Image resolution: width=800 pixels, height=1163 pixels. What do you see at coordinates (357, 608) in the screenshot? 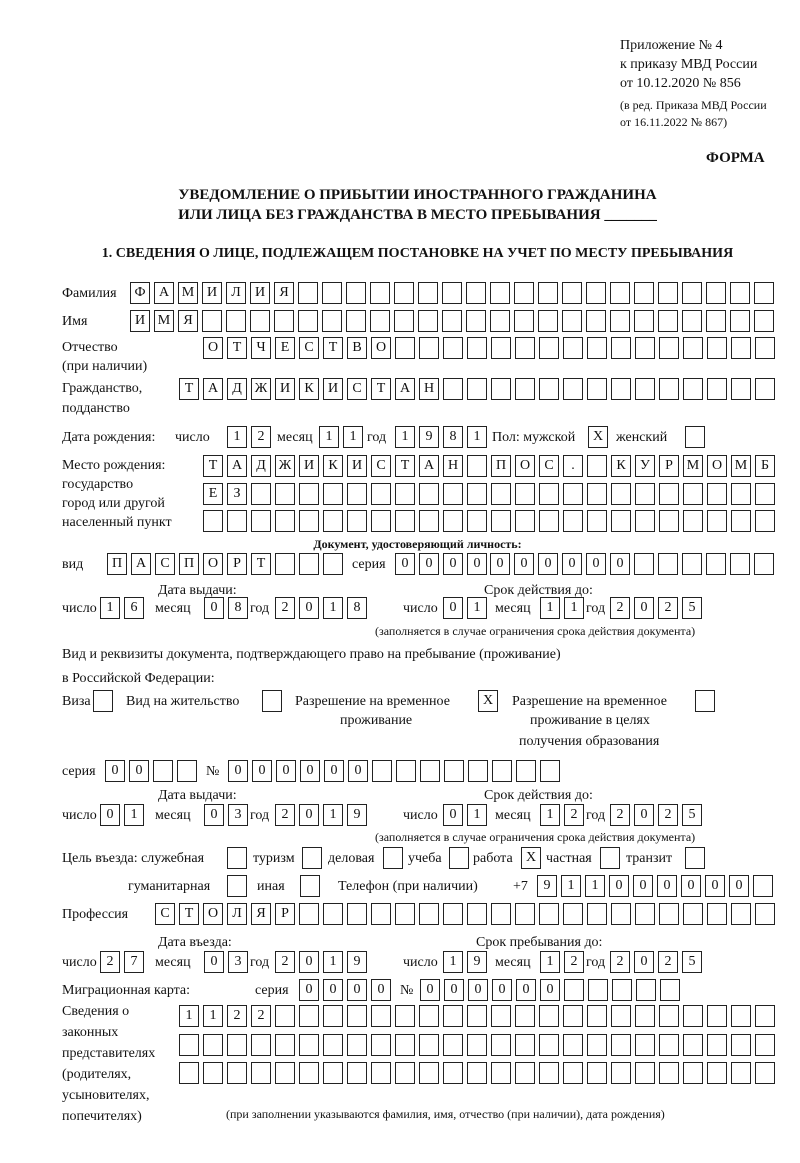
I see `char-box: 8` at bounding box center [357, 608].